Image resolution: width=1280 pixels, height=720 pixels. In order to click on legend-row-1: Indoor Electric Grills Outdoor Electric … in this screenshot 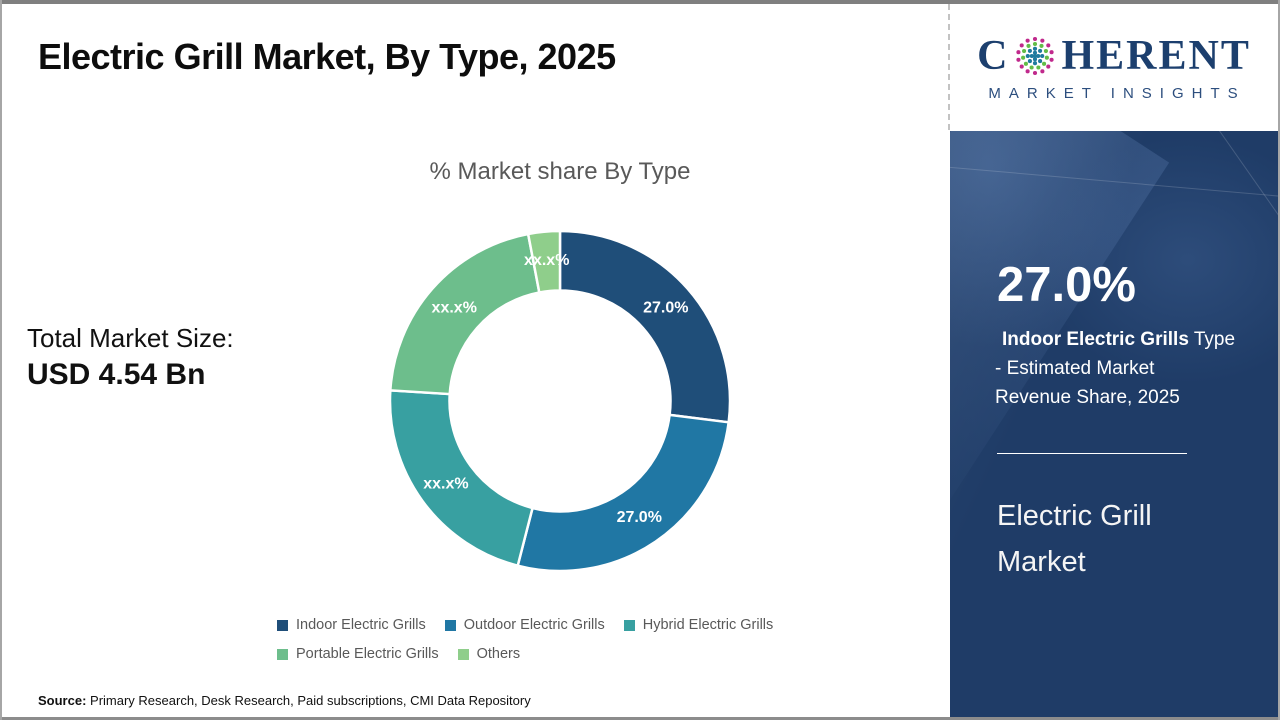, I will do `click(557, 625)`.